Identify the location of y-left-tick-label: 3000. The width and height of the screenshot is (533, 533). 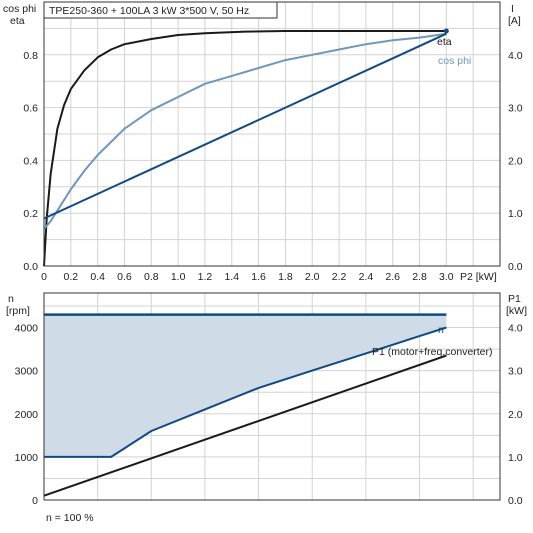
(27, 372).